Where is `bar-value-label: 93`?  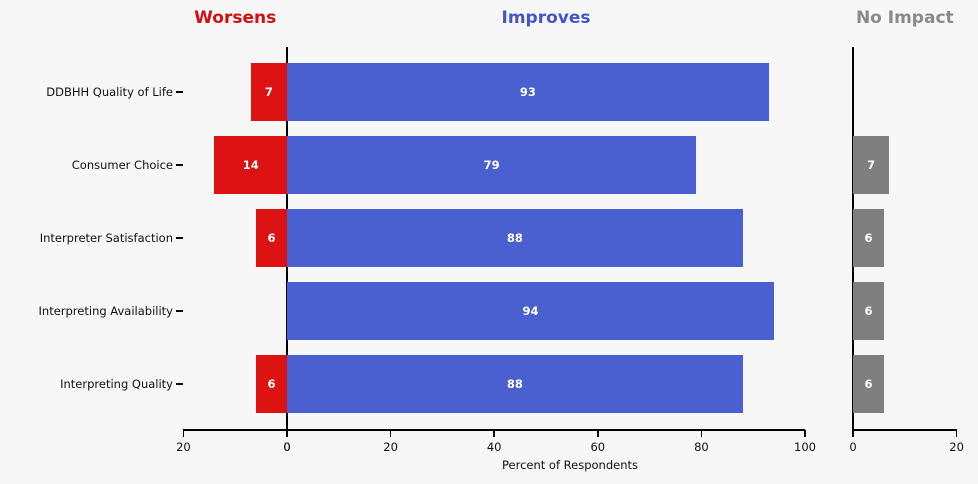 bar-value-label: 93 is located at coordinates (527, 92).